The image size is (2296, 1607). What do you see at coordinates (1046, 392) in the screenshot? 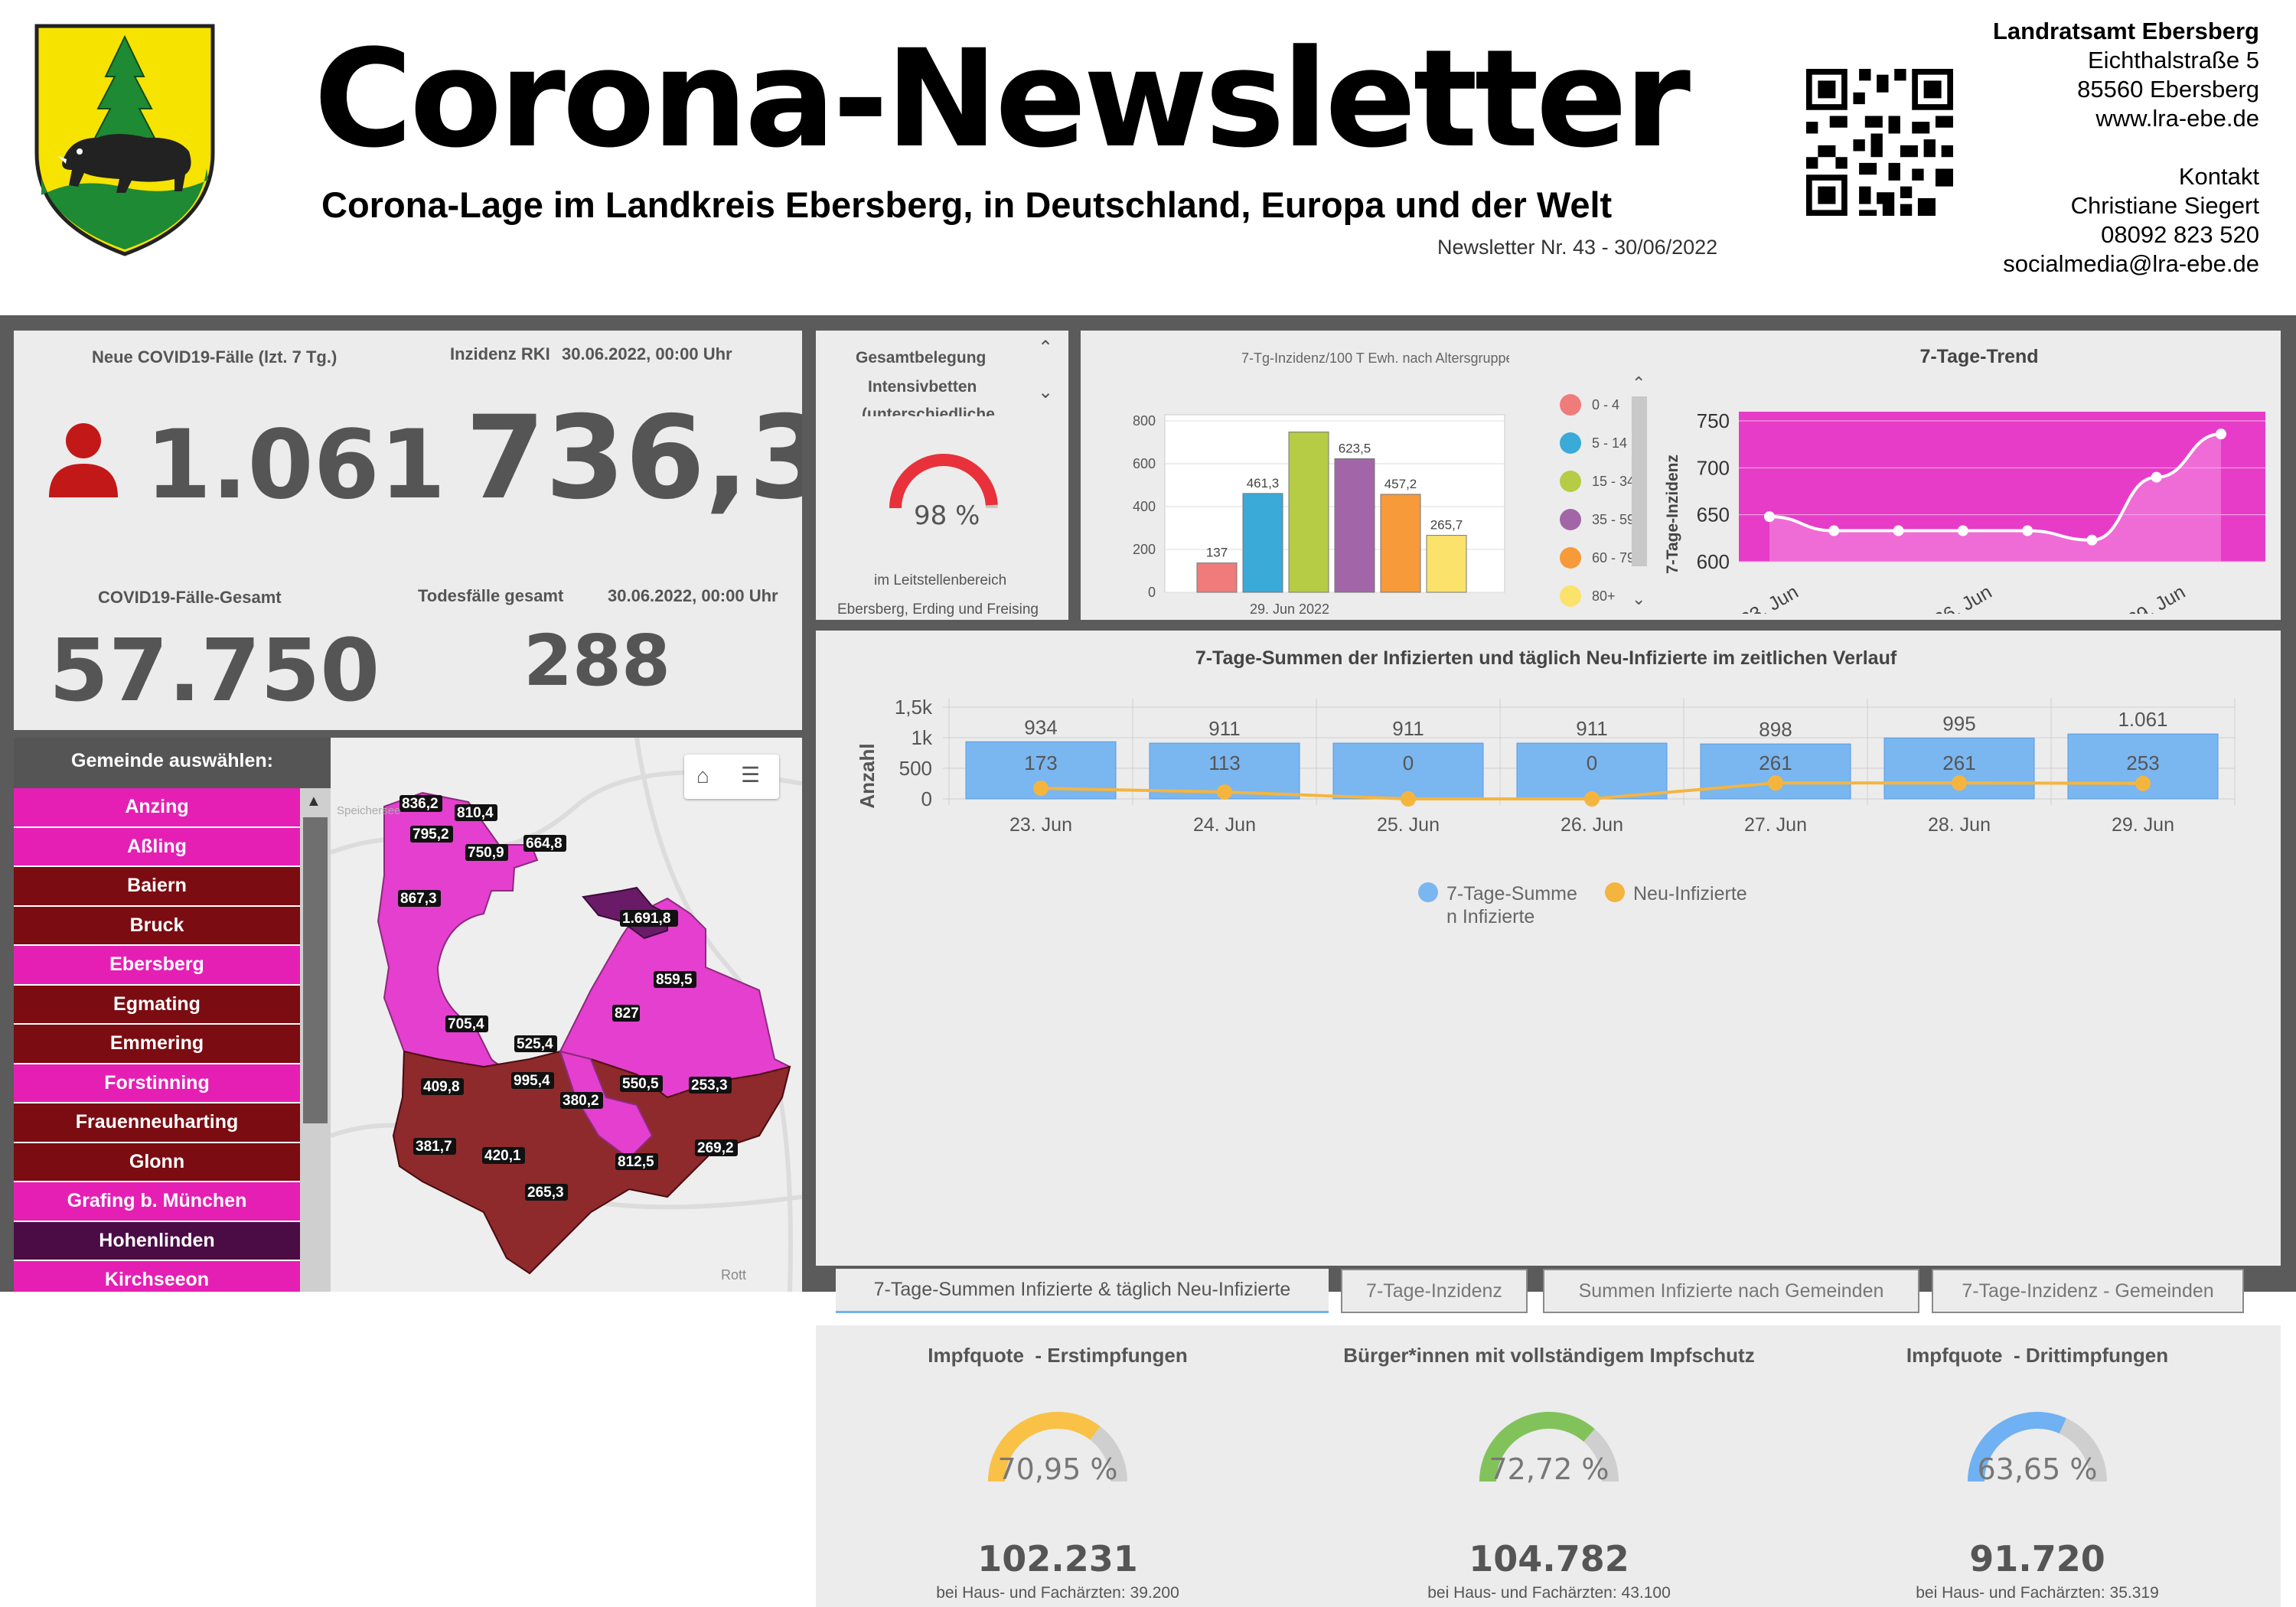
I see `icu-scroll-down-icon: ⌄` at bounding box center [1046, 392].